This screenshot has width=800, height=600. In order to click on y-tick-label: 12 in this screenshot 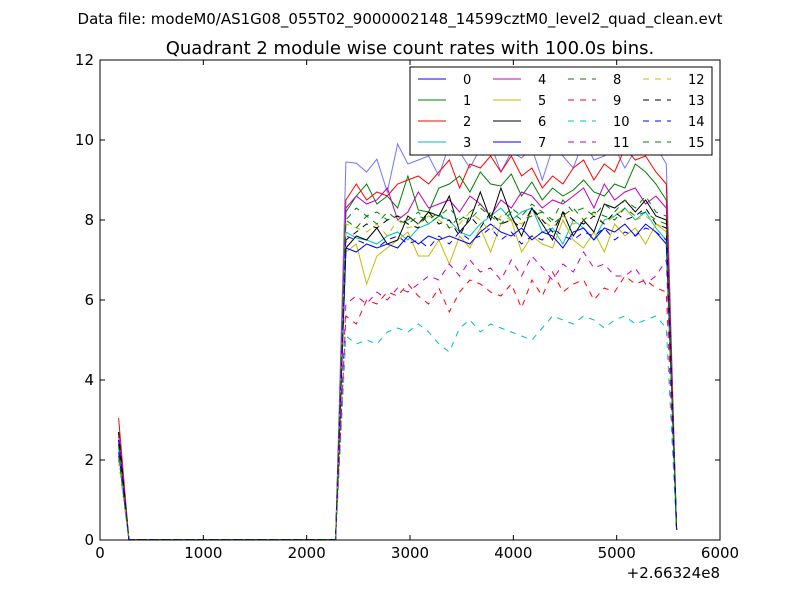, I will do `click(84, 60)`.